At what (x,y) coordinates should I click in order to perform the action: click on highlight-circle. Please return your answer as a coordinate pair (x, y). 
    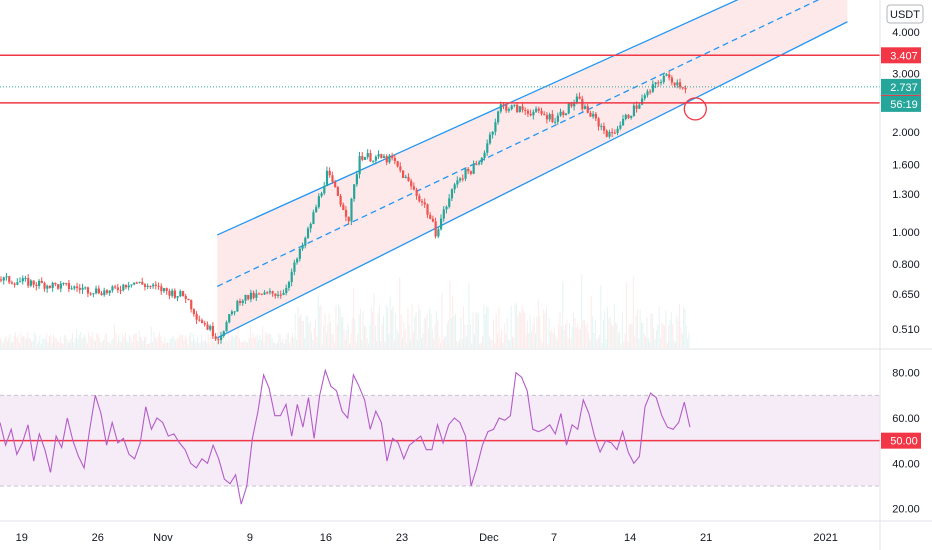
    Looking at the image, I should click on (695, 109).